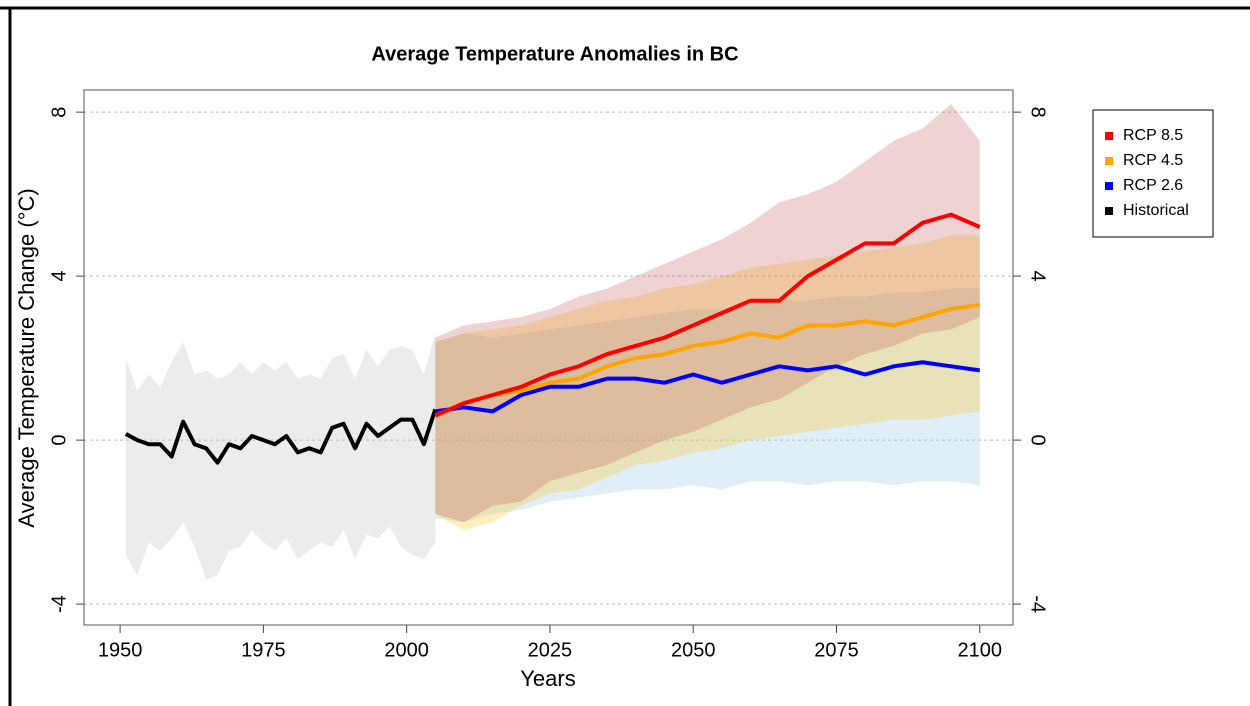 This screenshot has width=1250, height=706. I want to click on x-tick-label: 2050, so click(693, 650).